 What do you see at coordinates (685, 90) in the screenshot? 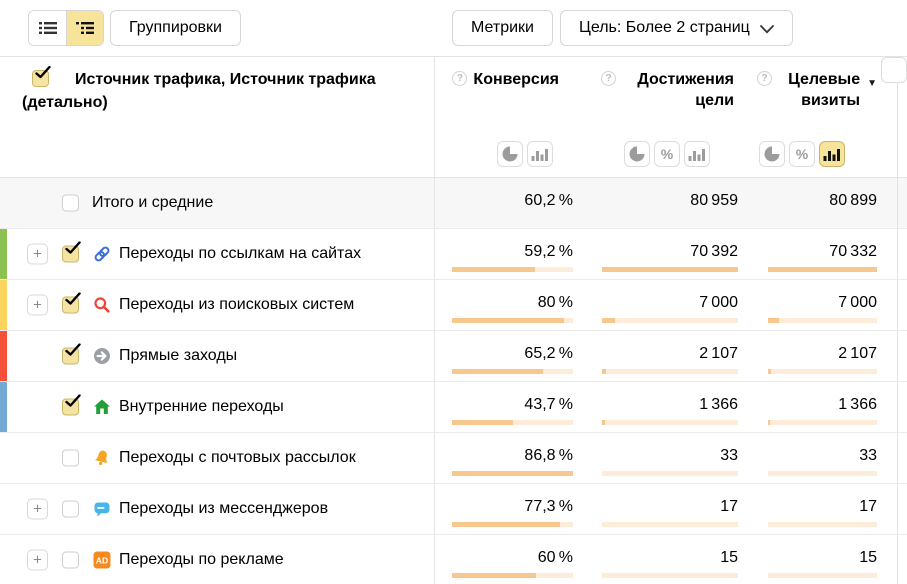
I see `column-header-goal-reaches: Достижения цели` at bounding box center [685, 90].